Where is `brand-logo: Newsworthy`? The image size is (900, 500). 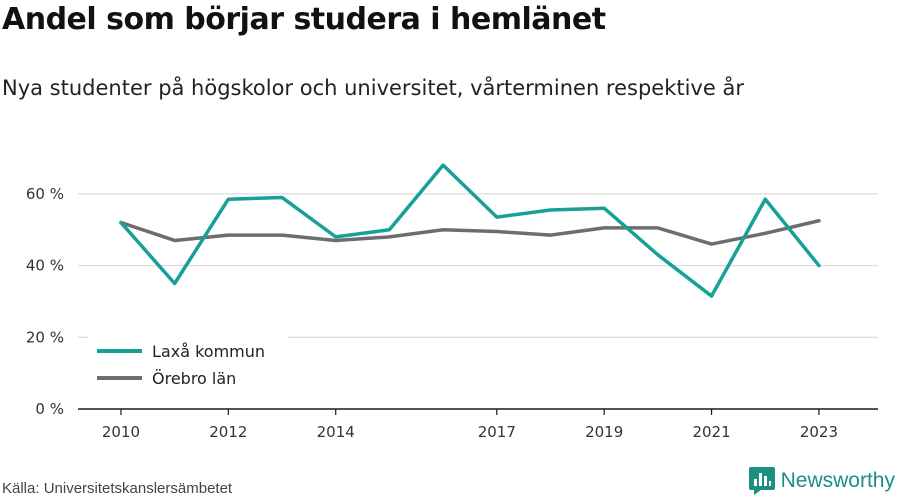
brand-logo: Newsworthy is located at coordinates (821, 481).